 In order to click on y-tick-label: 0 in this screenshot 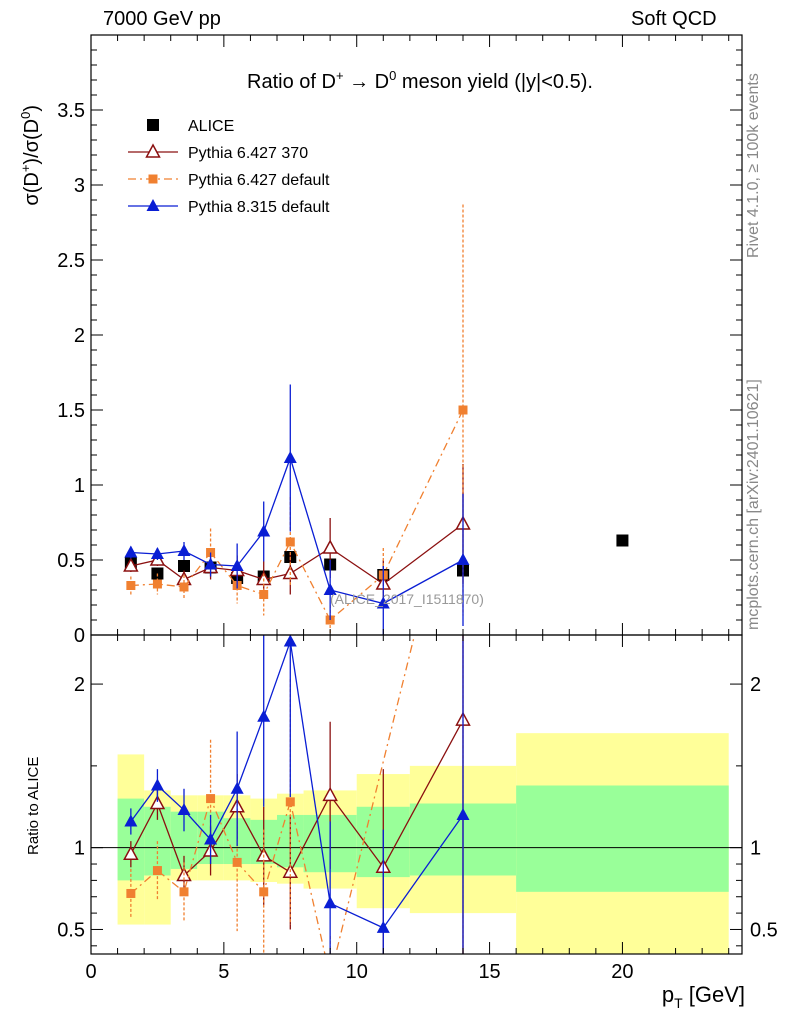, I will do `click(79, 636)`.